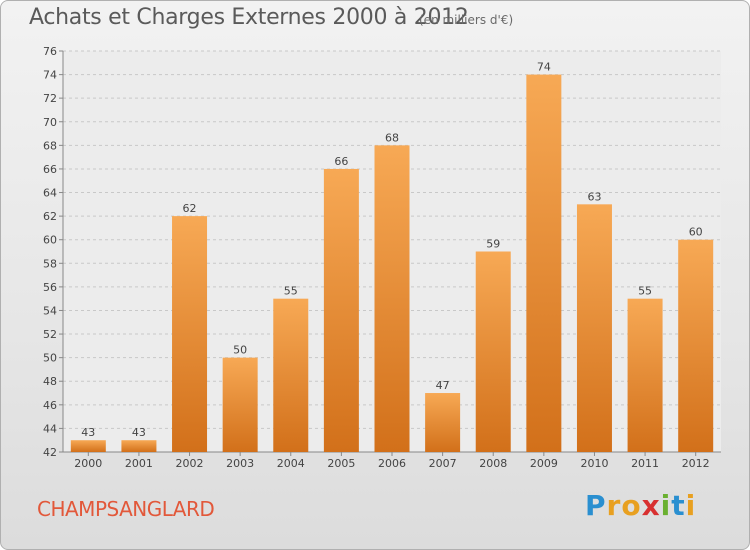 This screenshot has width=750, height=550. What do you see at coordinates (341, 463) in the screenshot?
I see `x-tick-label: 2005` at bounding box center [341, 463].